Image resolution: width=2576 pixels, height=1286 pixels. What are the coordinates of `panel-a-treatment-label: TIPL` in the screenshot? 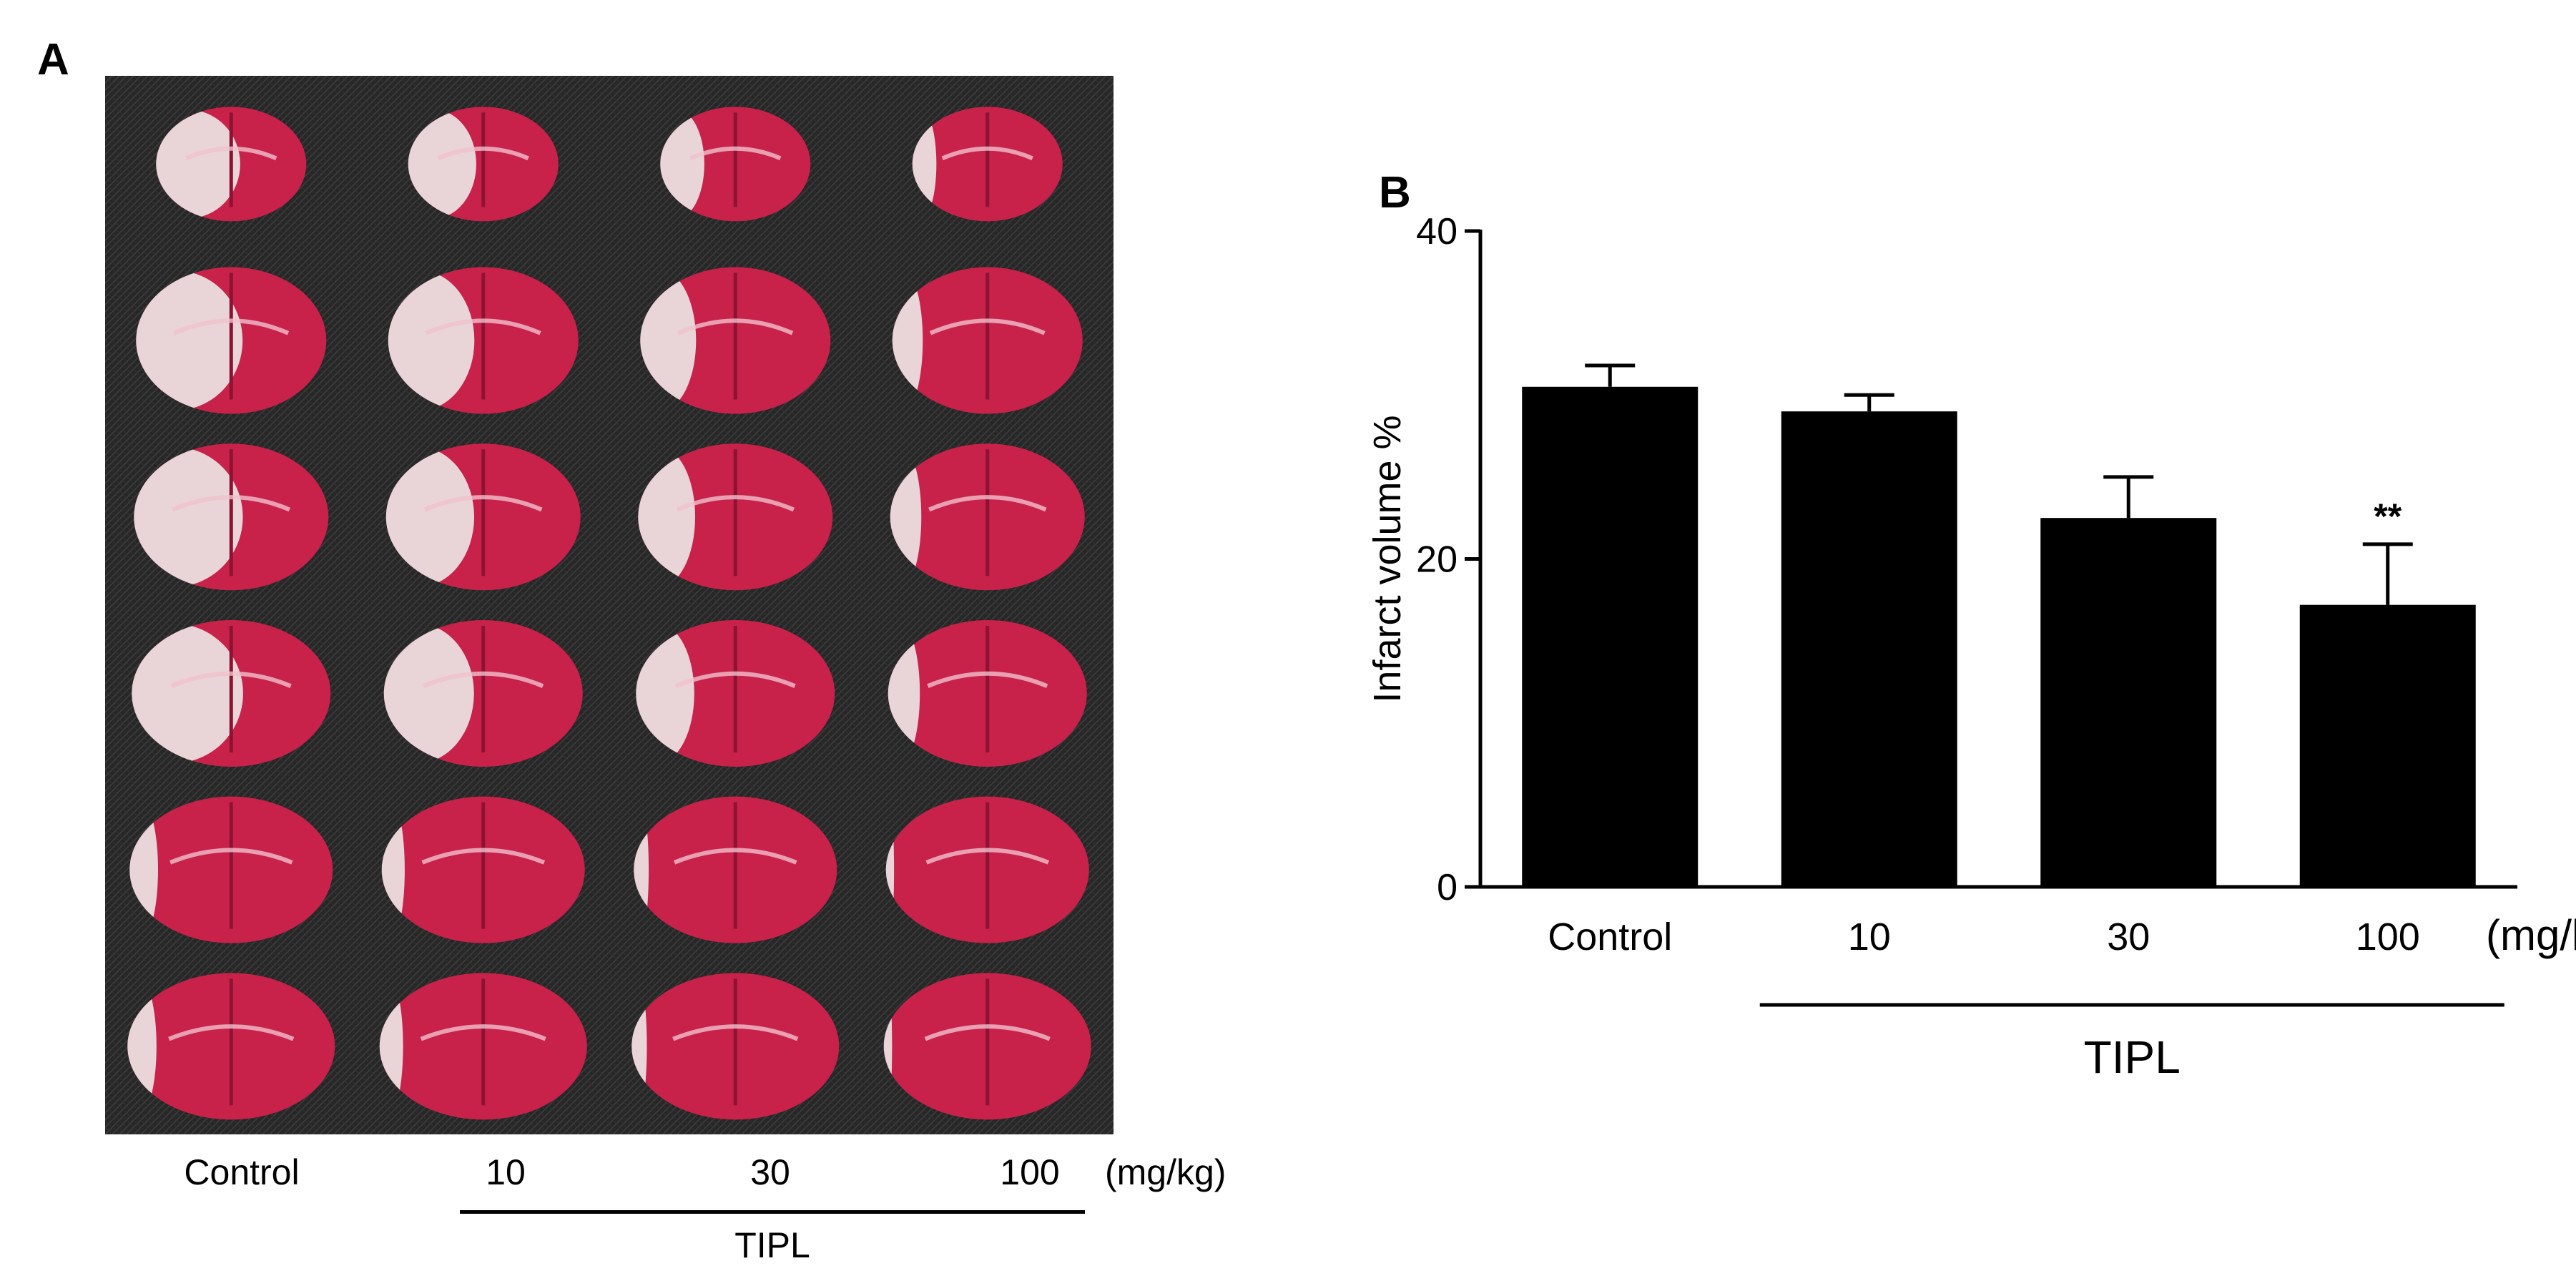 It's located at (772, 1245).